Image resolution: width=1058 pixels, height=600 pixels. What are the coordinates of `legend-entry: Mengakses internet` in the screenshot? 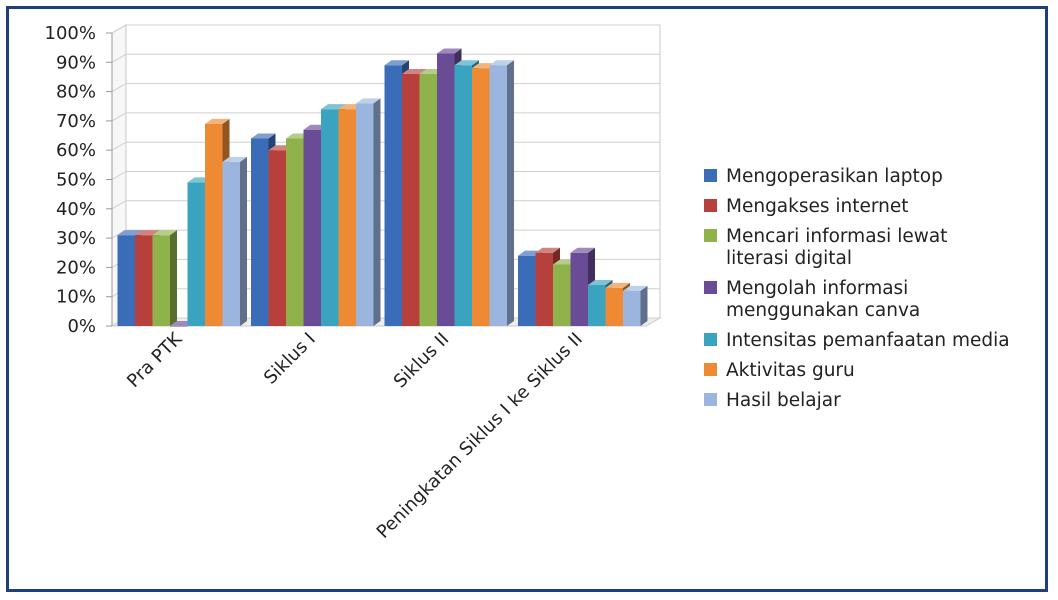 It's located at (806, 206).